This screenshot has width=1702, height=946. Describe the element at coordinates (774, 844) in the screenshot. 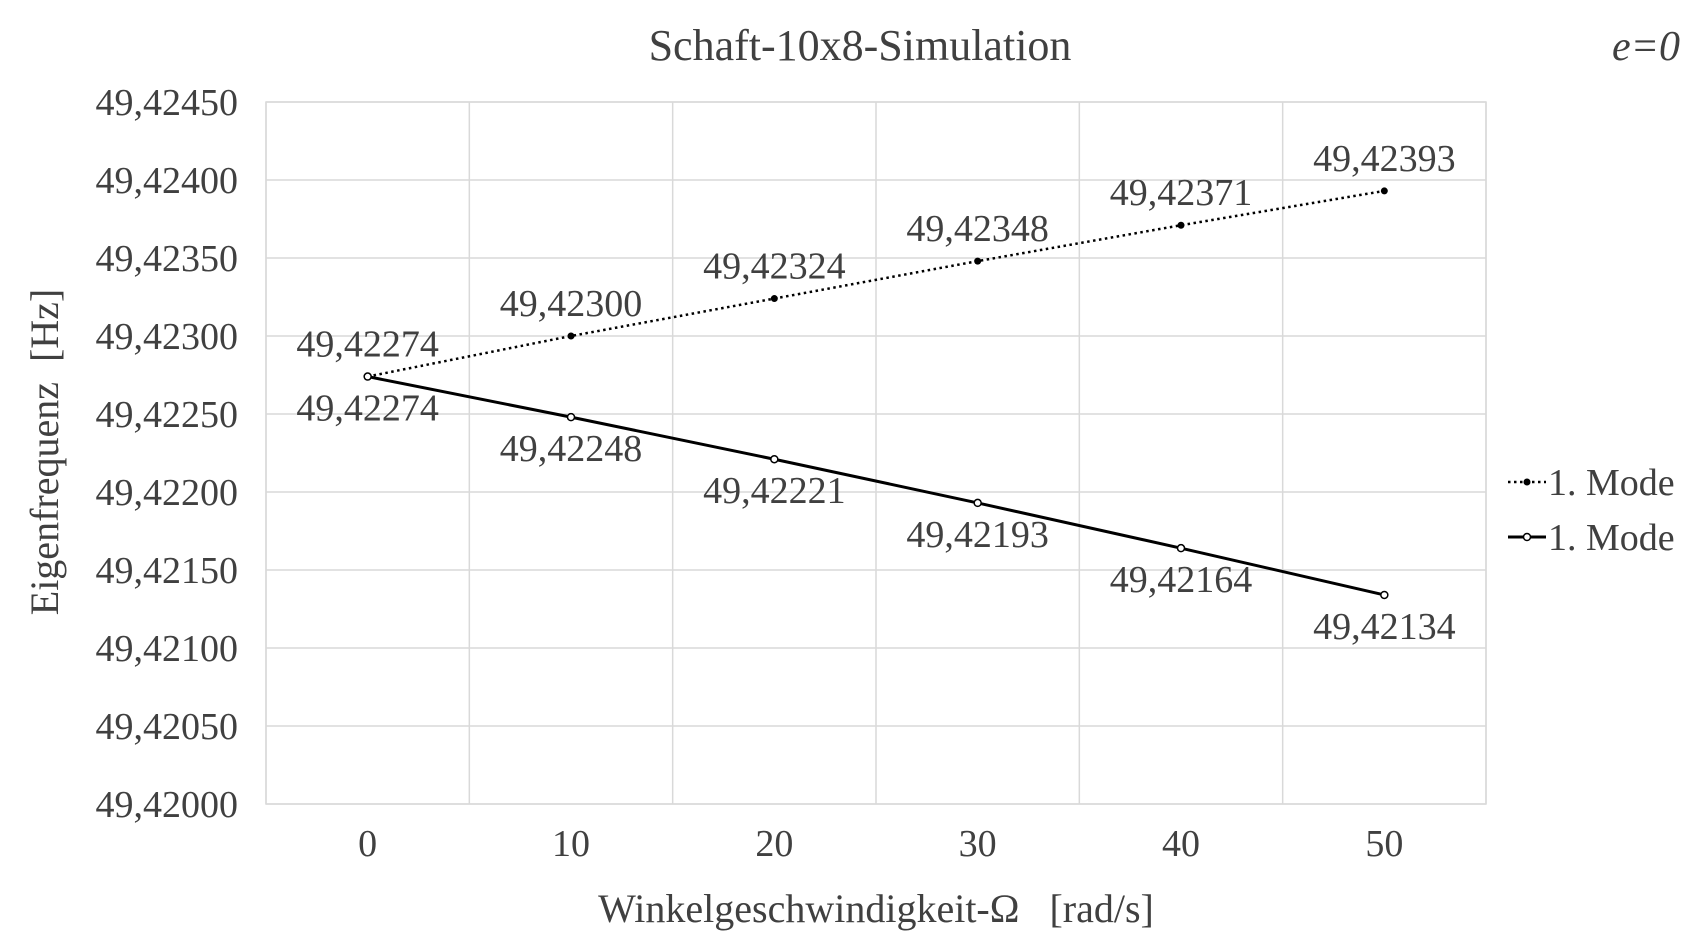

I see `x-tick-label: 20` at that location.